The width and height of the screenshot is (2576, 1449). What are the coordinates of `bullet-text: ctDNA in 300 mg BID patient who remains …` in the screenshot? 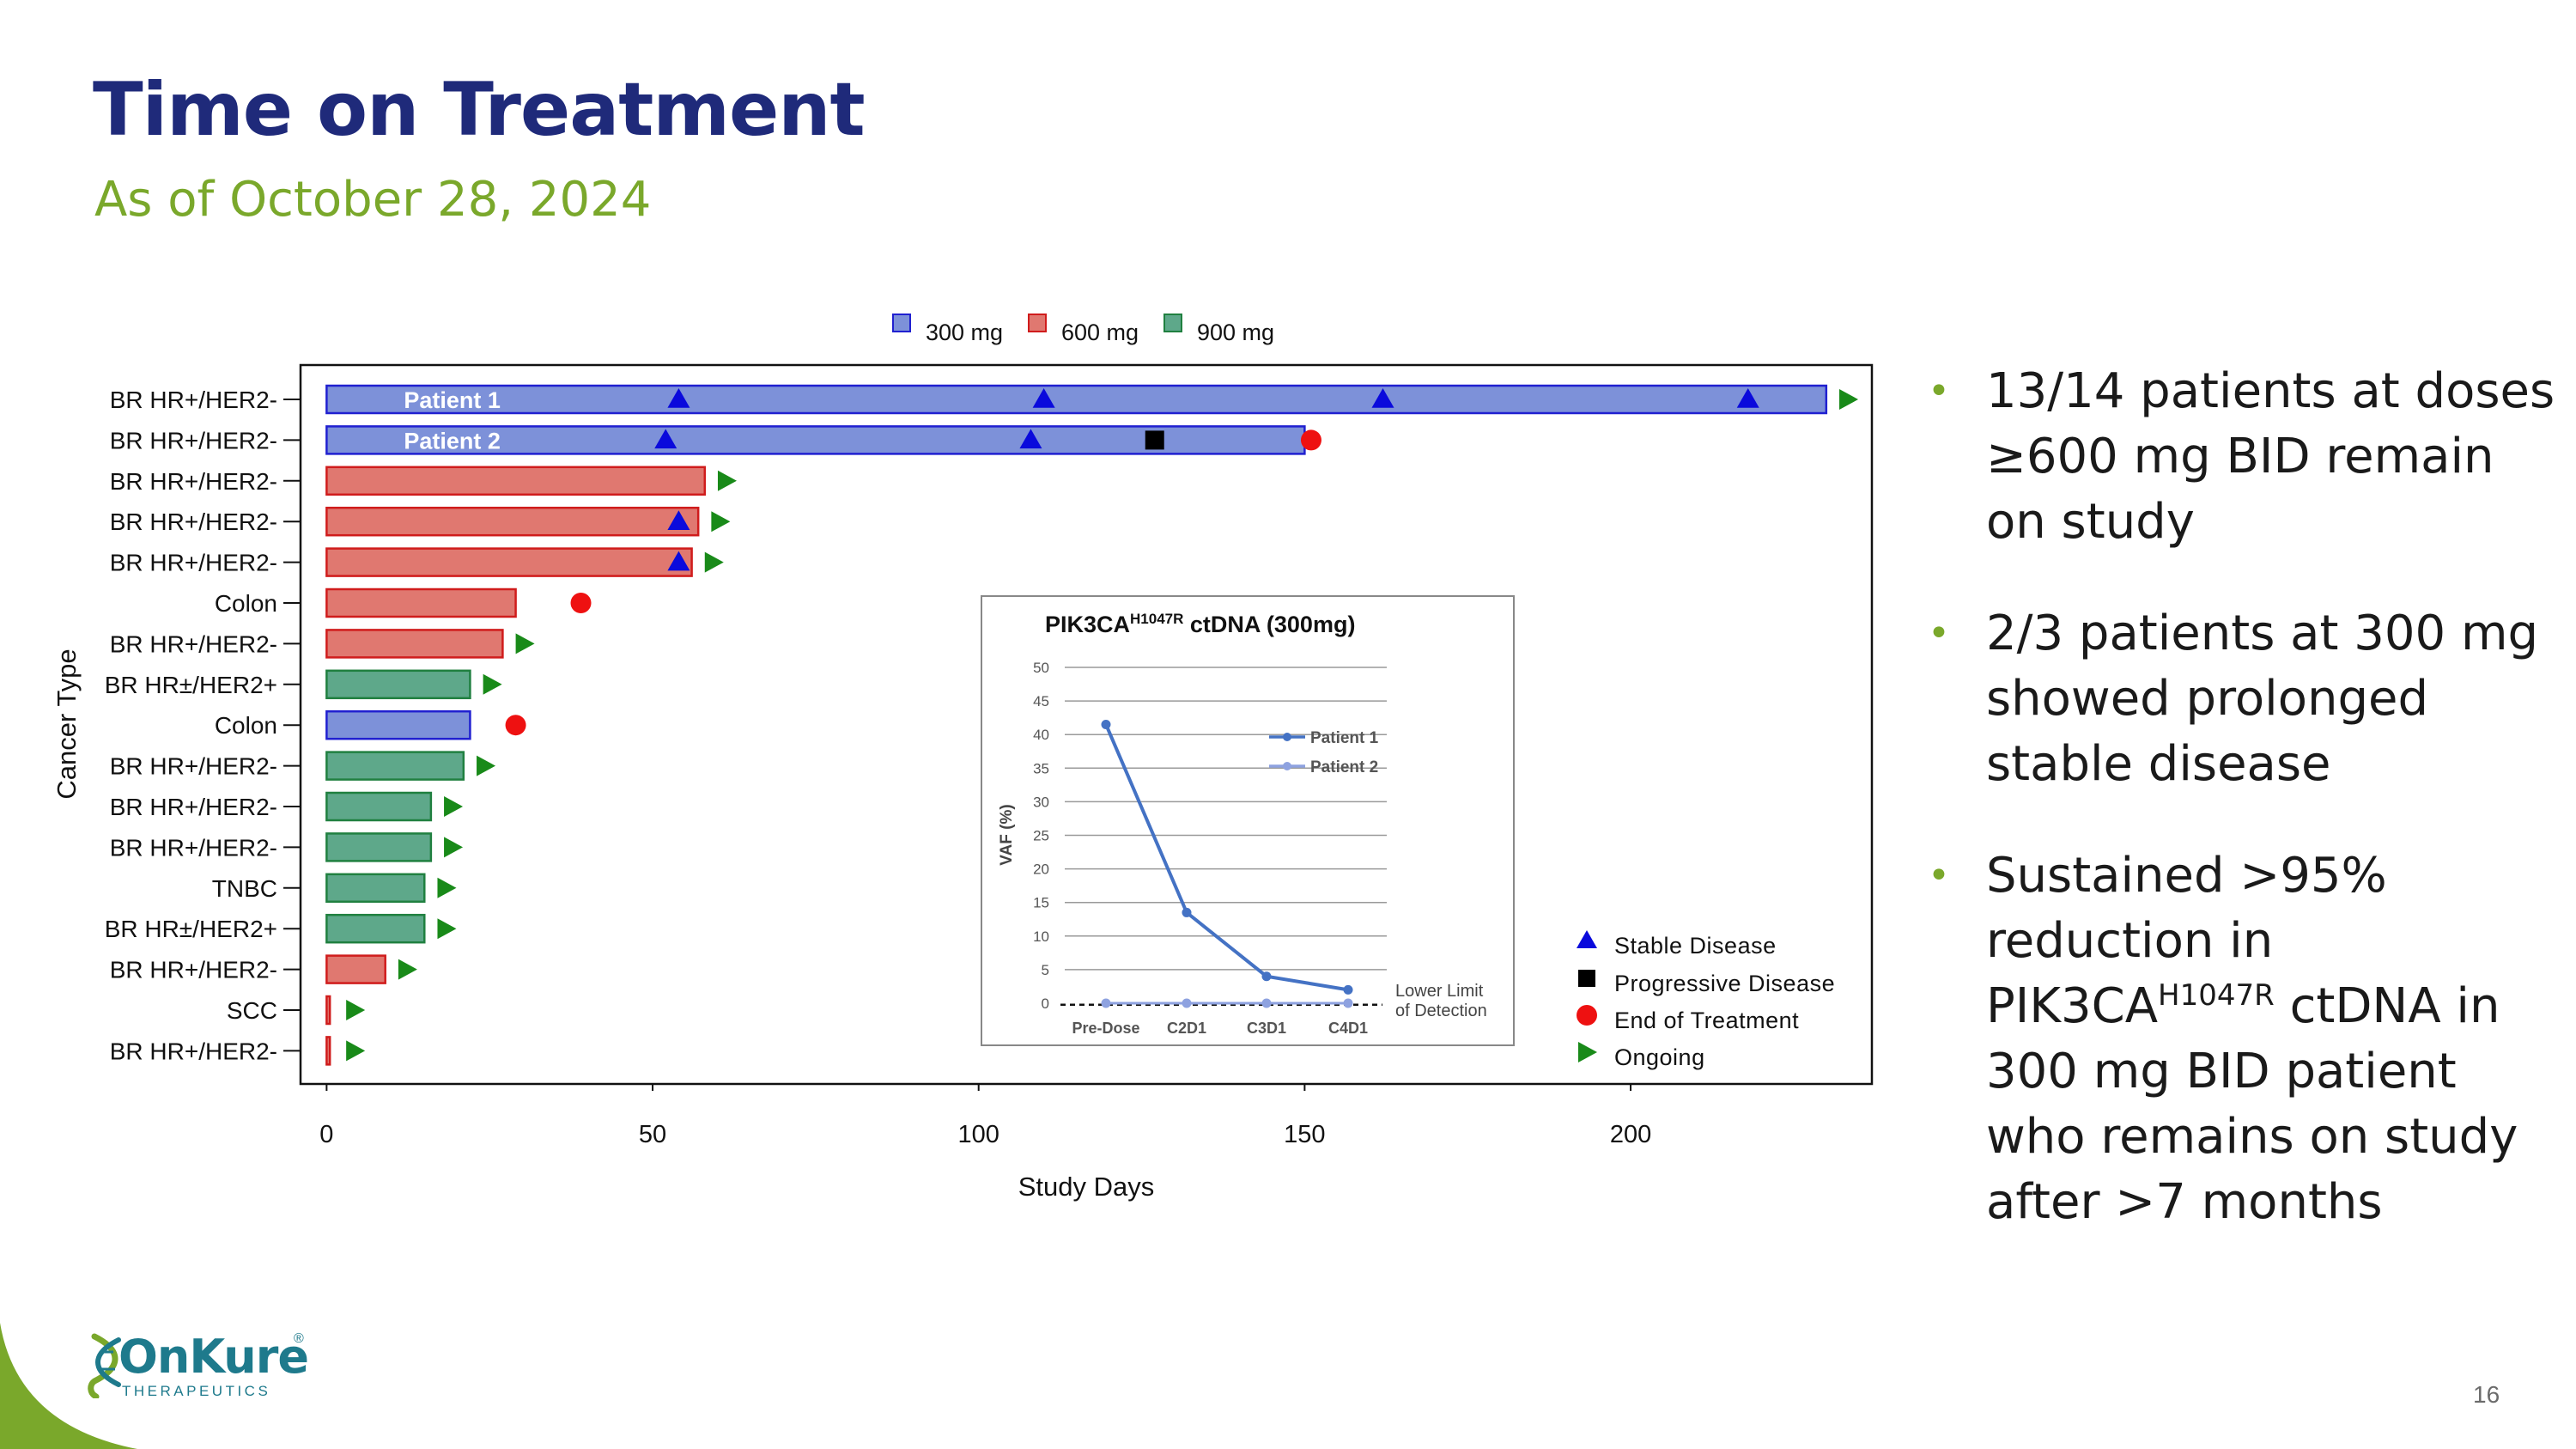 It's located at (2252, 1104).